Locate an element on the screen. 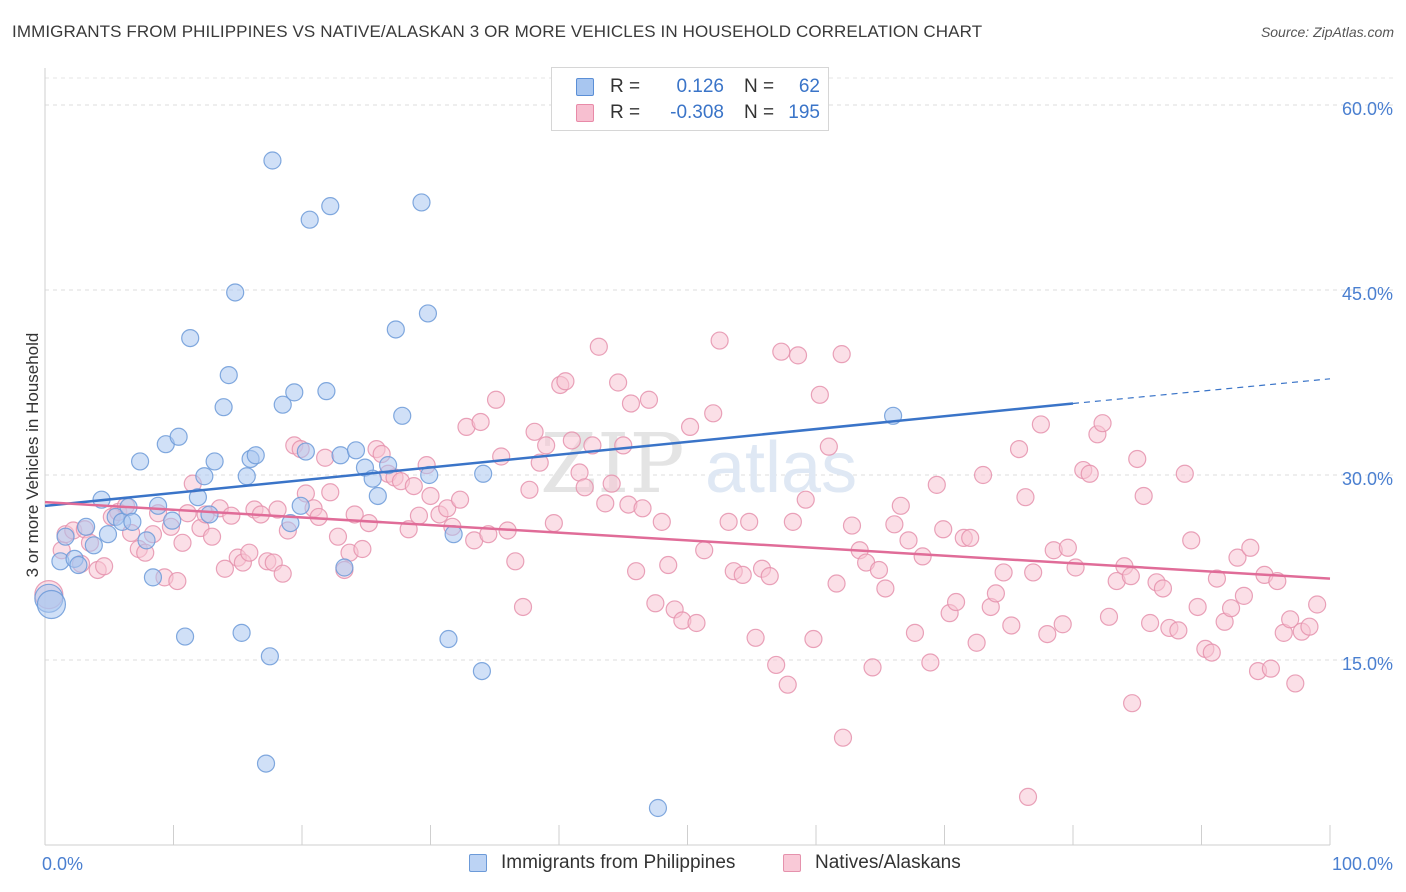 This screenshot has width=1406, height=892. legend-n-value: 62 is located at coordinates (809, 86).